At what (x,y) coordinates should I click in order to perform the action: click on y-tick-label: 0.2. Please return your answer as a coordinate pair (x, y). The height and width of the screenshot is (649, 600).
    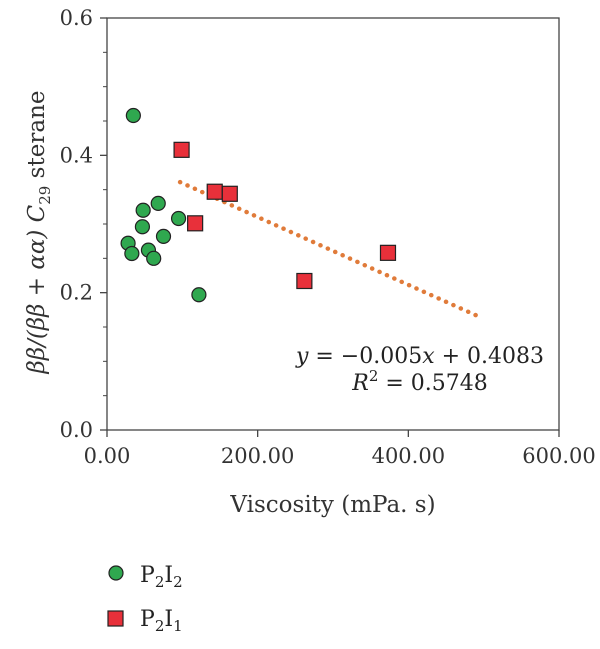
    Looking at the image, I should click on (76, 293).